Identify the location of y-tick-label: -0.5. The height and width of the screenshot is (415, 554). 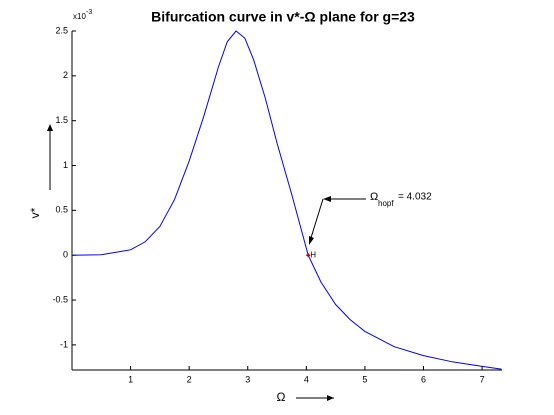
(60, 299).